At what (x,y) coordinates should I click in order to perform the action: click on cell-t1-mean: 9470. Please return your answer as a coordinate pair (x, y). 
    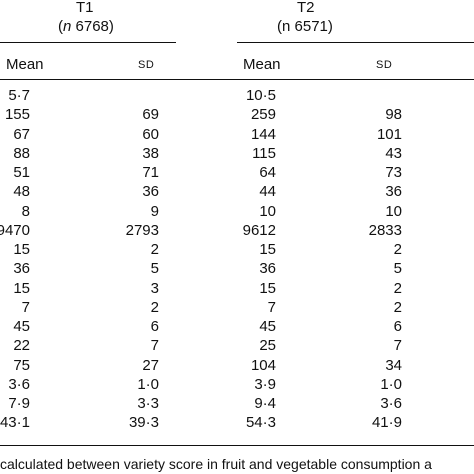
    Looking at the image, I should click on (15, 230).